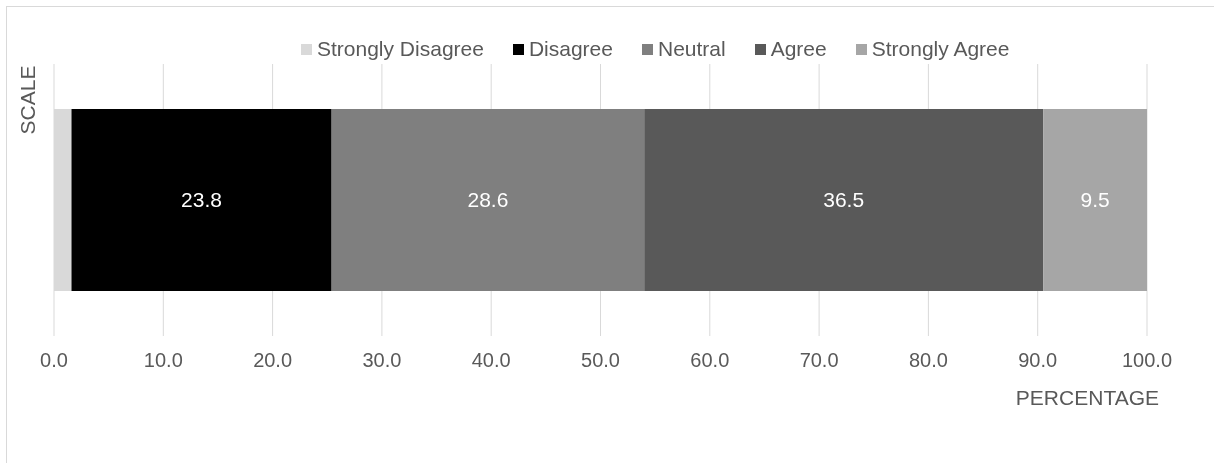 This screenshot has width=1214, height=463. What do you see at coordinates (163, 360) in the screenshot?
I see `x-tick-label: 10.0` at bounding box center [163, 360].